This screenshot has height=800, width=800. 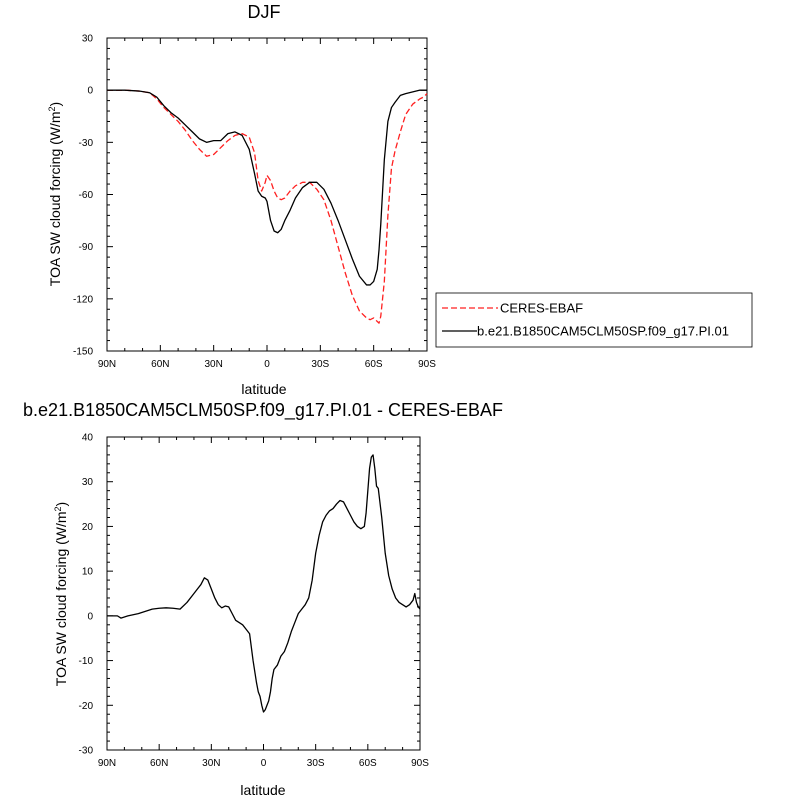 I want to click on chart-1-y-axis-title-sup: 2, so click(x=52, y=108).